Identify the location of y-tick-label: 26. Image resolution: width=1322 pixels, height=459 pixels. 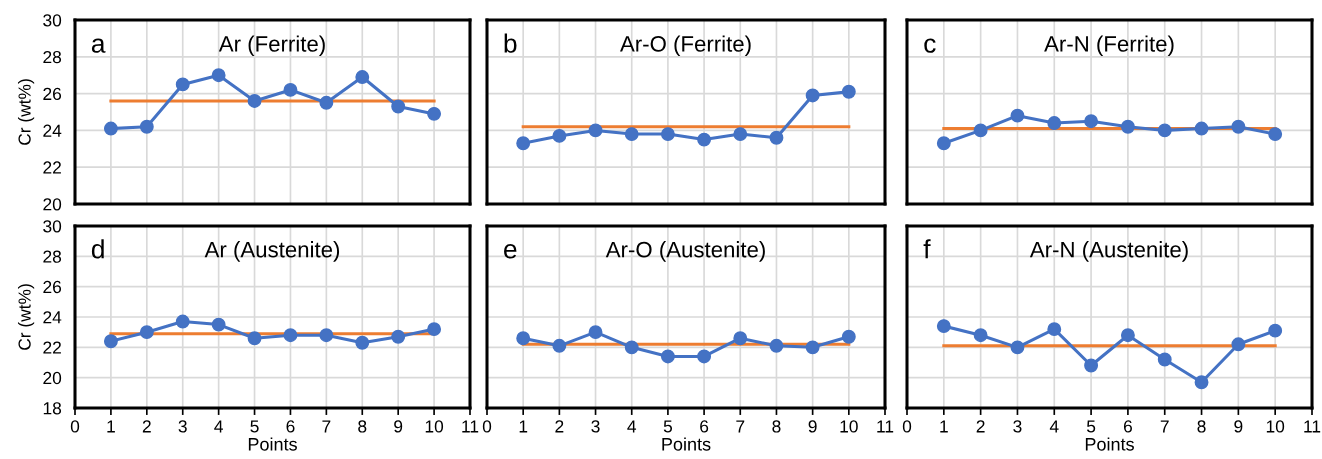
(52, 287).